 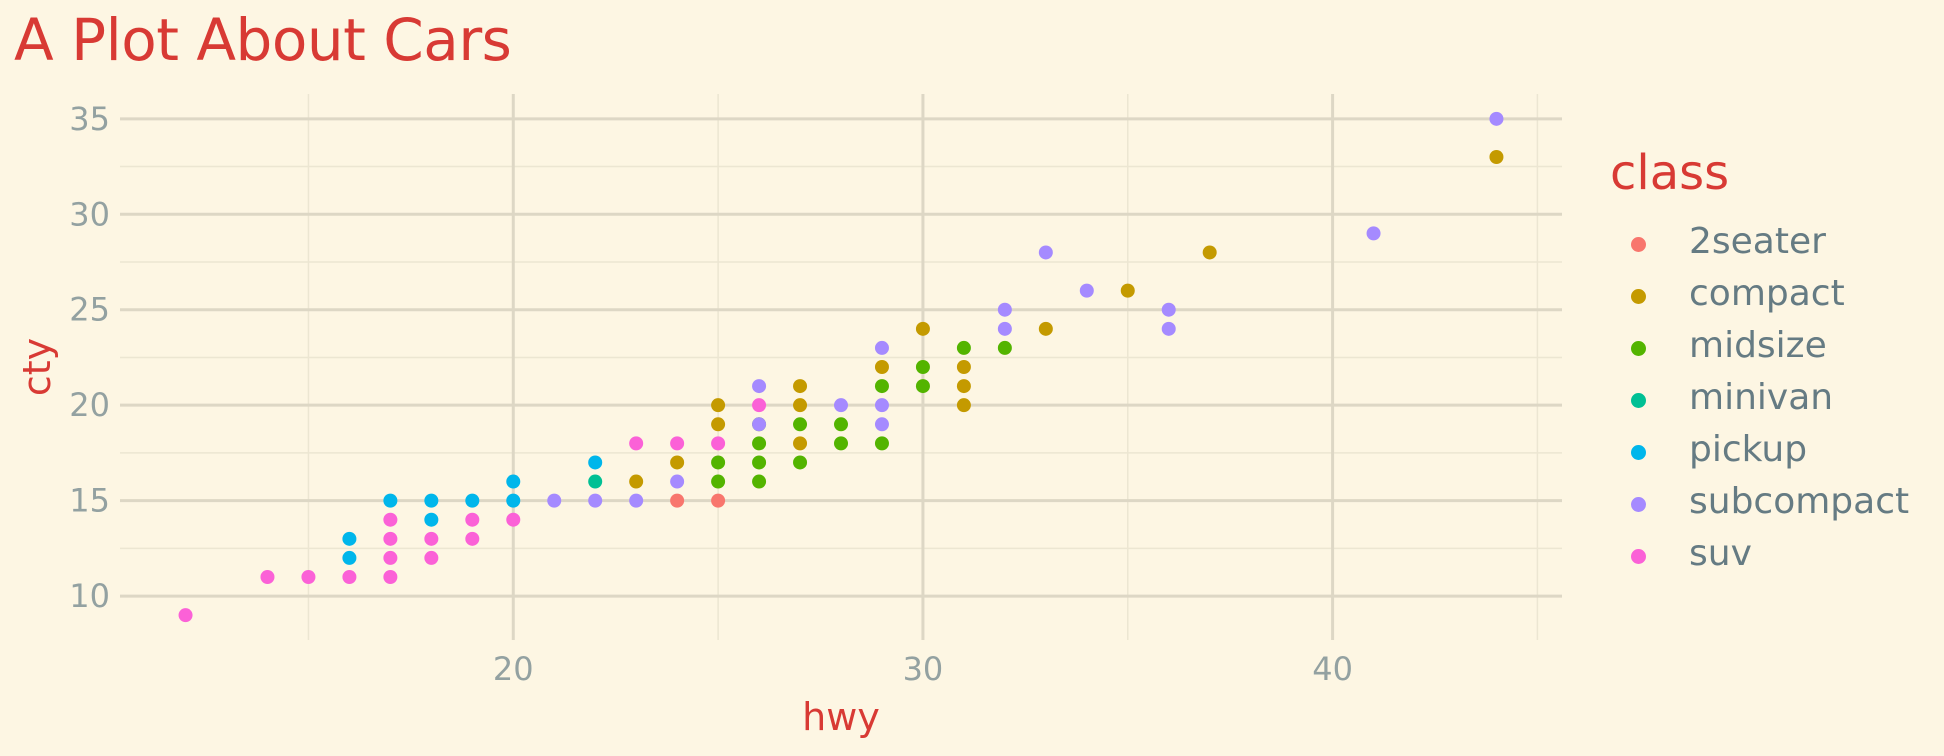 What do you see at coordinates (1638, 244) in the screenshot?
I see `legend-key-2seater` at bounding box center [1638, 244].